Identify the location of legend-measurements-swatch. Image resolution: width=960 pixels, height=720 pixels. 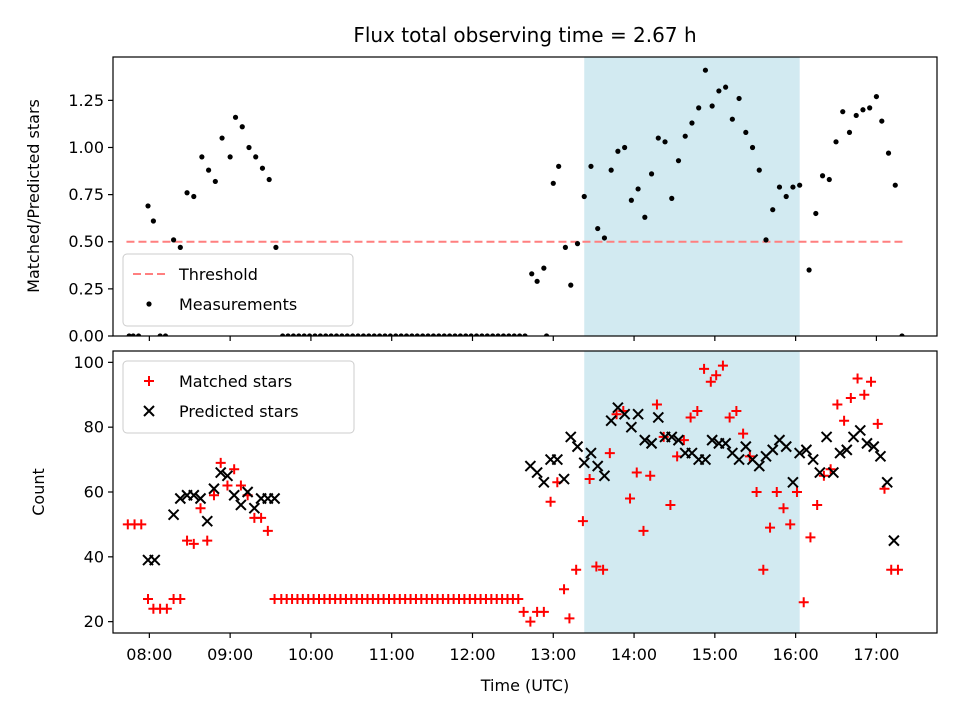
(149, 304).